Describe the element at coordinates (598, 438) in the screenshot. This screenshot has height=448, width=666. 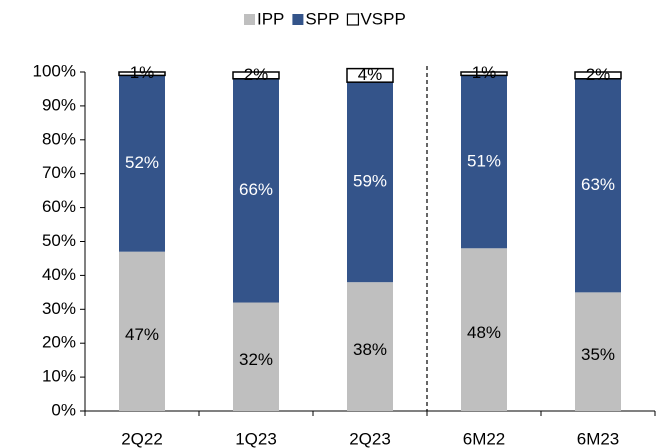
I see `x-tick-label: 6M23` at that location.